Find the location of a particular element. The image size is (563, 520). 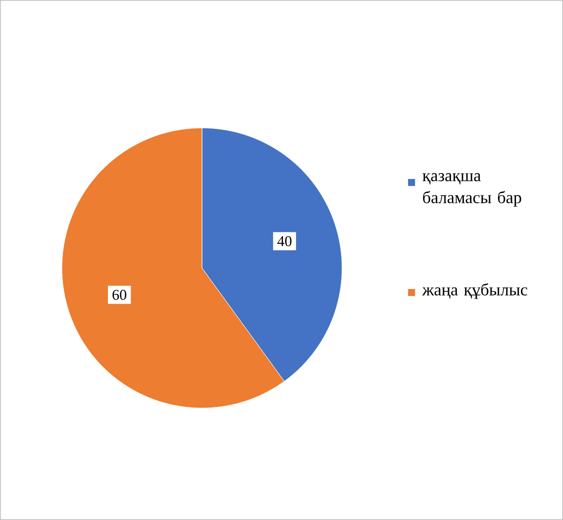

data-label: 40 is located at coordinates (284, 241).